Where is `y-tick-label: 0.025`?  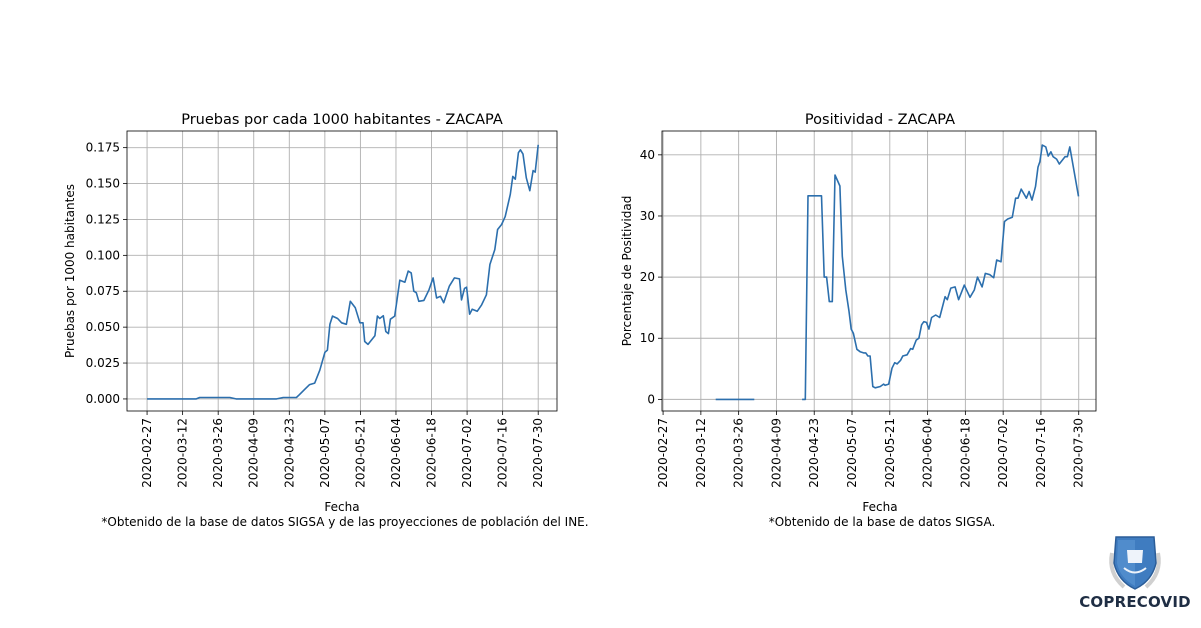
y-tick-label: 0.025 is located at coordinates (103, 363).